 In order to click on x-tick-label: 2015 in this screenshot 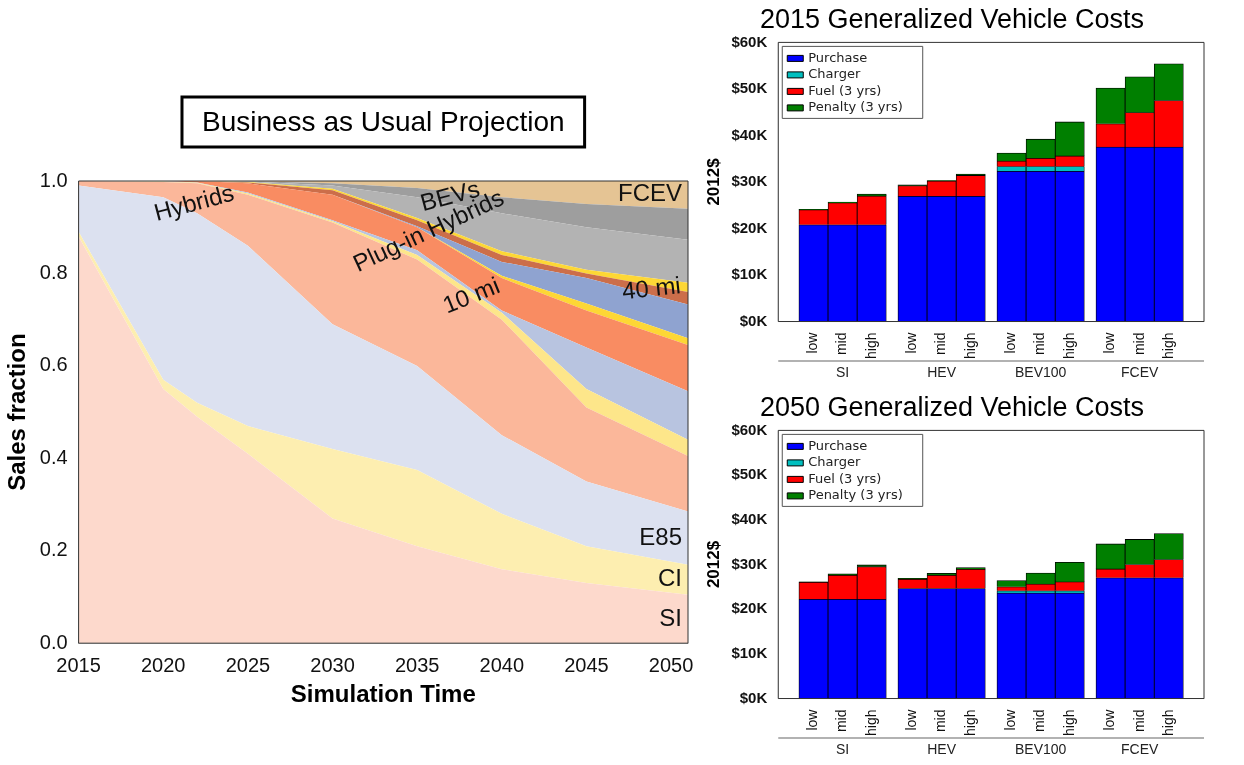, I will do `click(78, 664)`.